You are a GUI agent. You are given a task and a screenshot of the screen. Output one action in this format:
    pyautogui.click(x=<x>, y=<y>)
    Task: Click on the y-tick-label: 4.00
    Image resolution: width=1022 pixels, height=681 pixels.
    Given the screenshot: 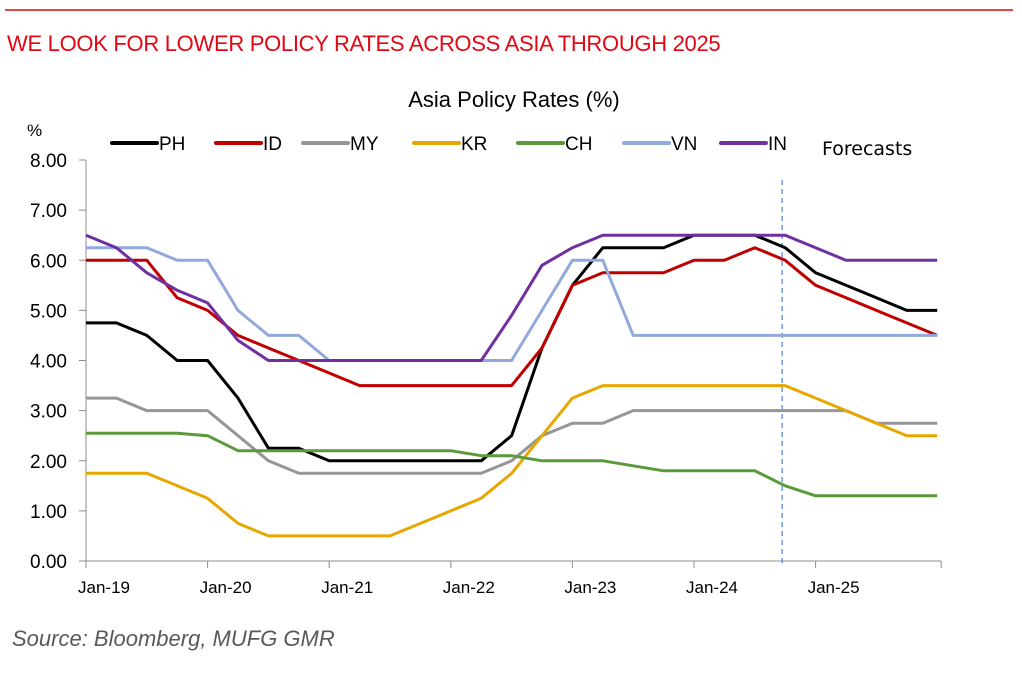 What is the action you would take?
    pyautogui.click(x=48, y=362)
    